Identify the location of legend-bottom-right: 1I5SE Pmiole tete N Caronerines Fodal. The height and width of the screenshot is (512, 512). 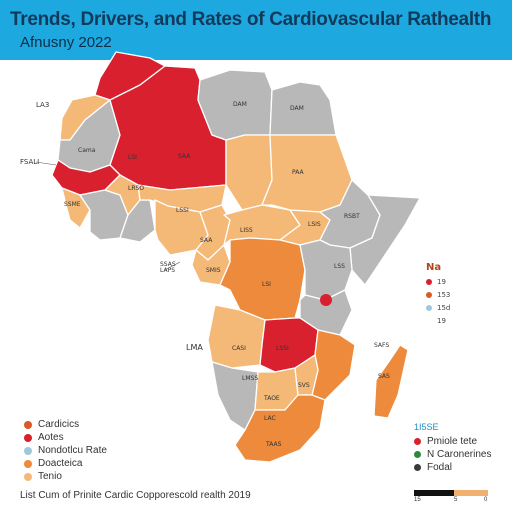
(452, 448).